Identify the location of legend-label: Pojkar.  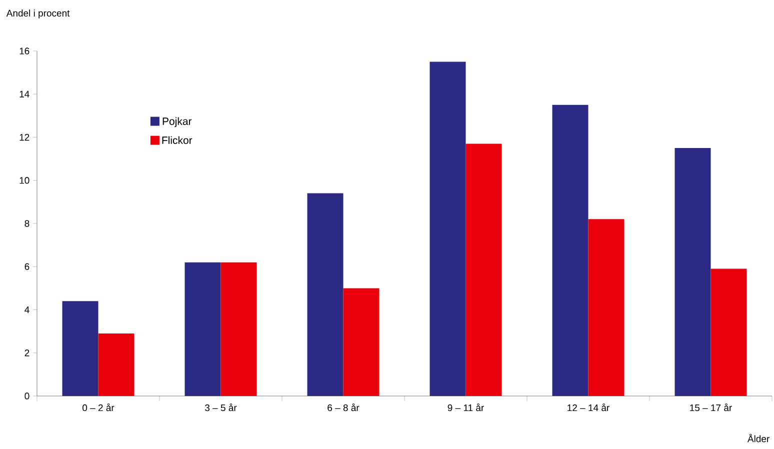
(177, 122).